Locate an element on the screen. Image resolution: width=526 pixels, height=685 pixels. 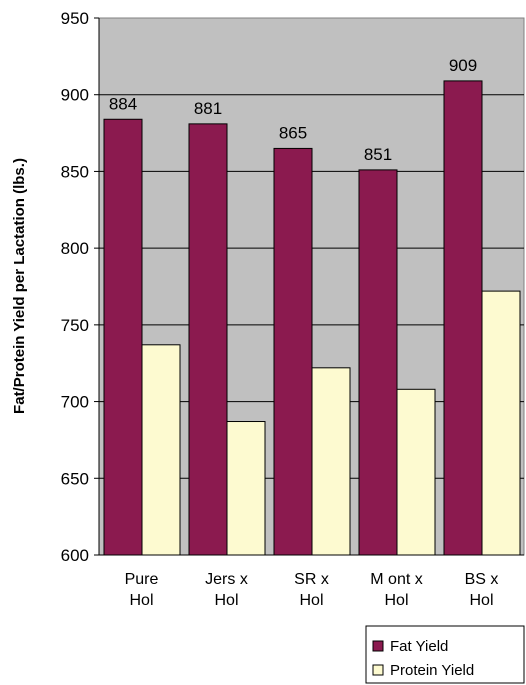
x-category-label: BS x is located at coordinates (482, 579).